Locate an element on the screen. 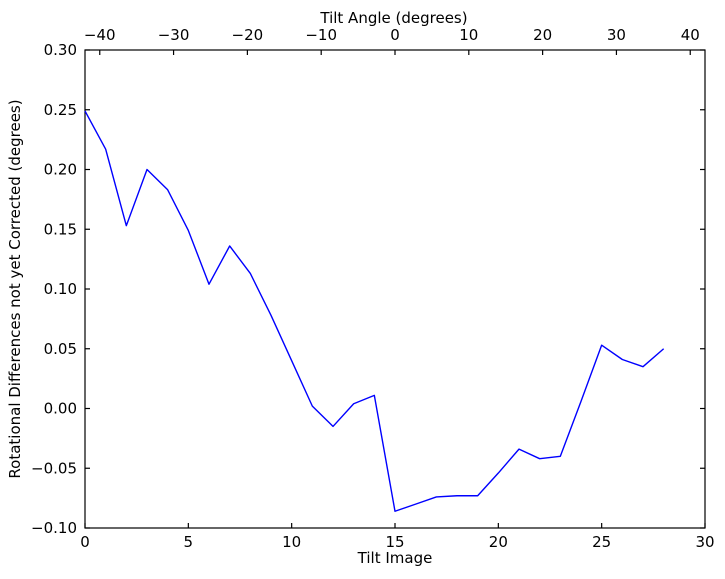 The image size is (725, 579). y-tick-label: 0.25 is located at coordinates (60, 110).